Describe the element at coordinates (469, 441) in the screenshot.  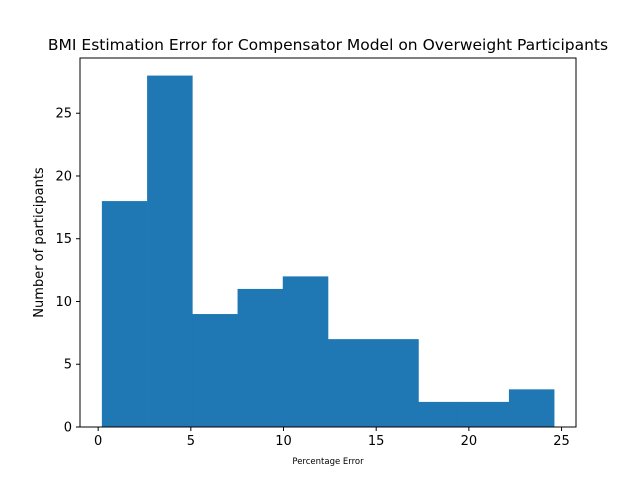
I see `x-tick-label: 20` at that location.